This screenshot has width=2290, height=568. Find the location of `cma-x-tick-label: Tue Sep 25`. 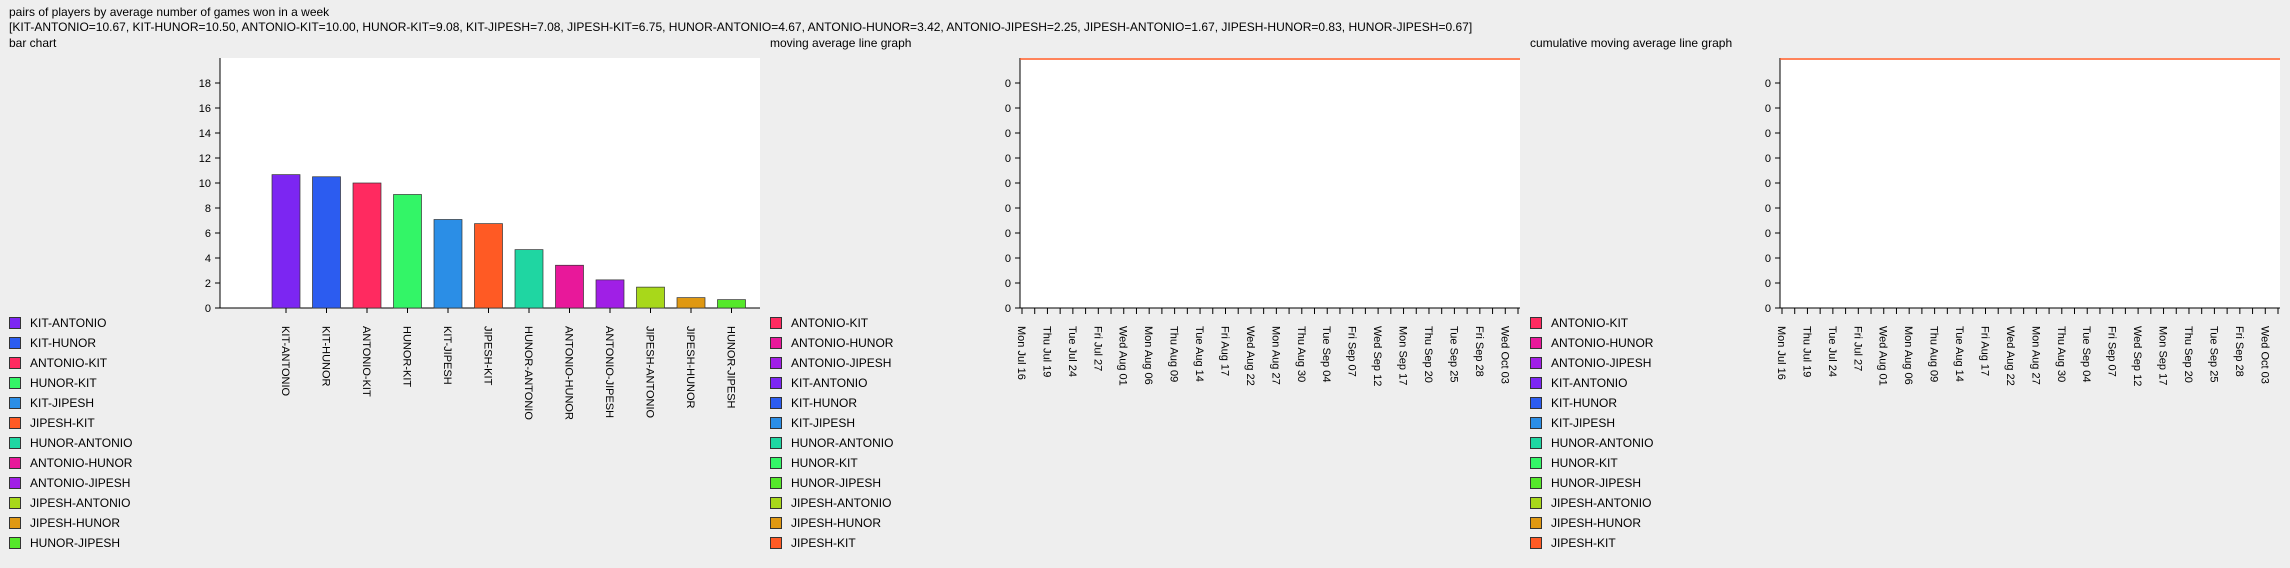

cma-x-tick-label: Tue Sep 25 is located at coordinates (2213, 354).